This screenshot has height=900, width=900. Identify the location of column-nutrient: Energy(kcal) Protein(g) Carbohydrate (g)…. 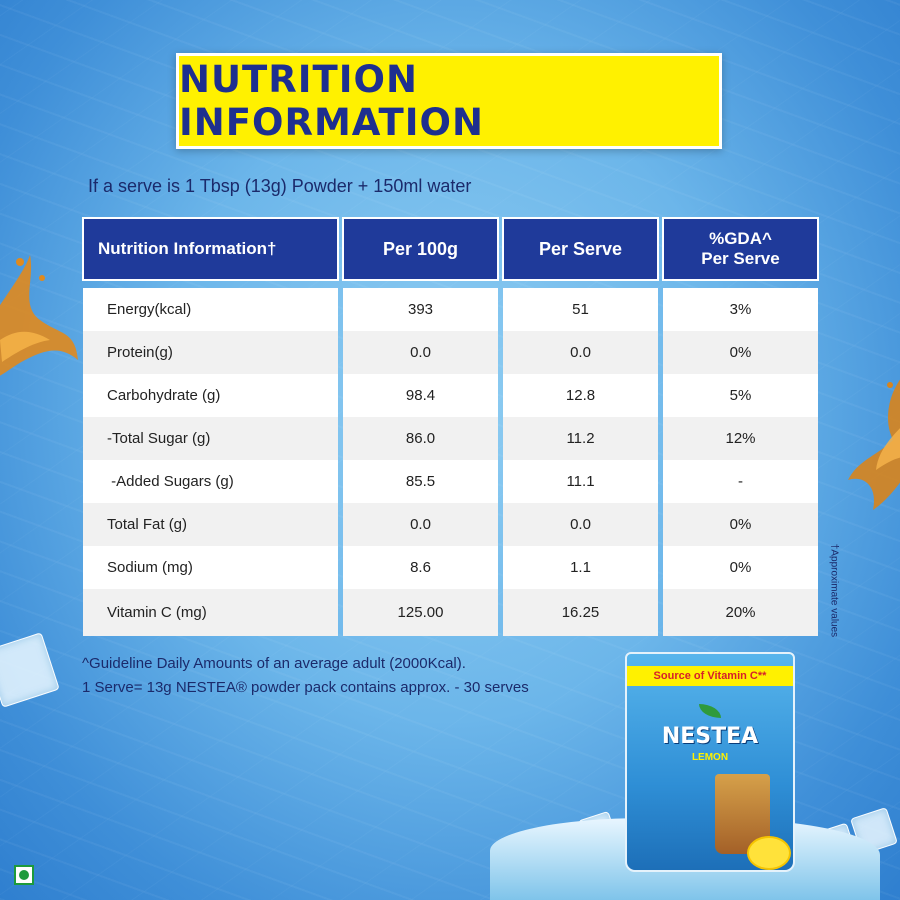
(210, 462).